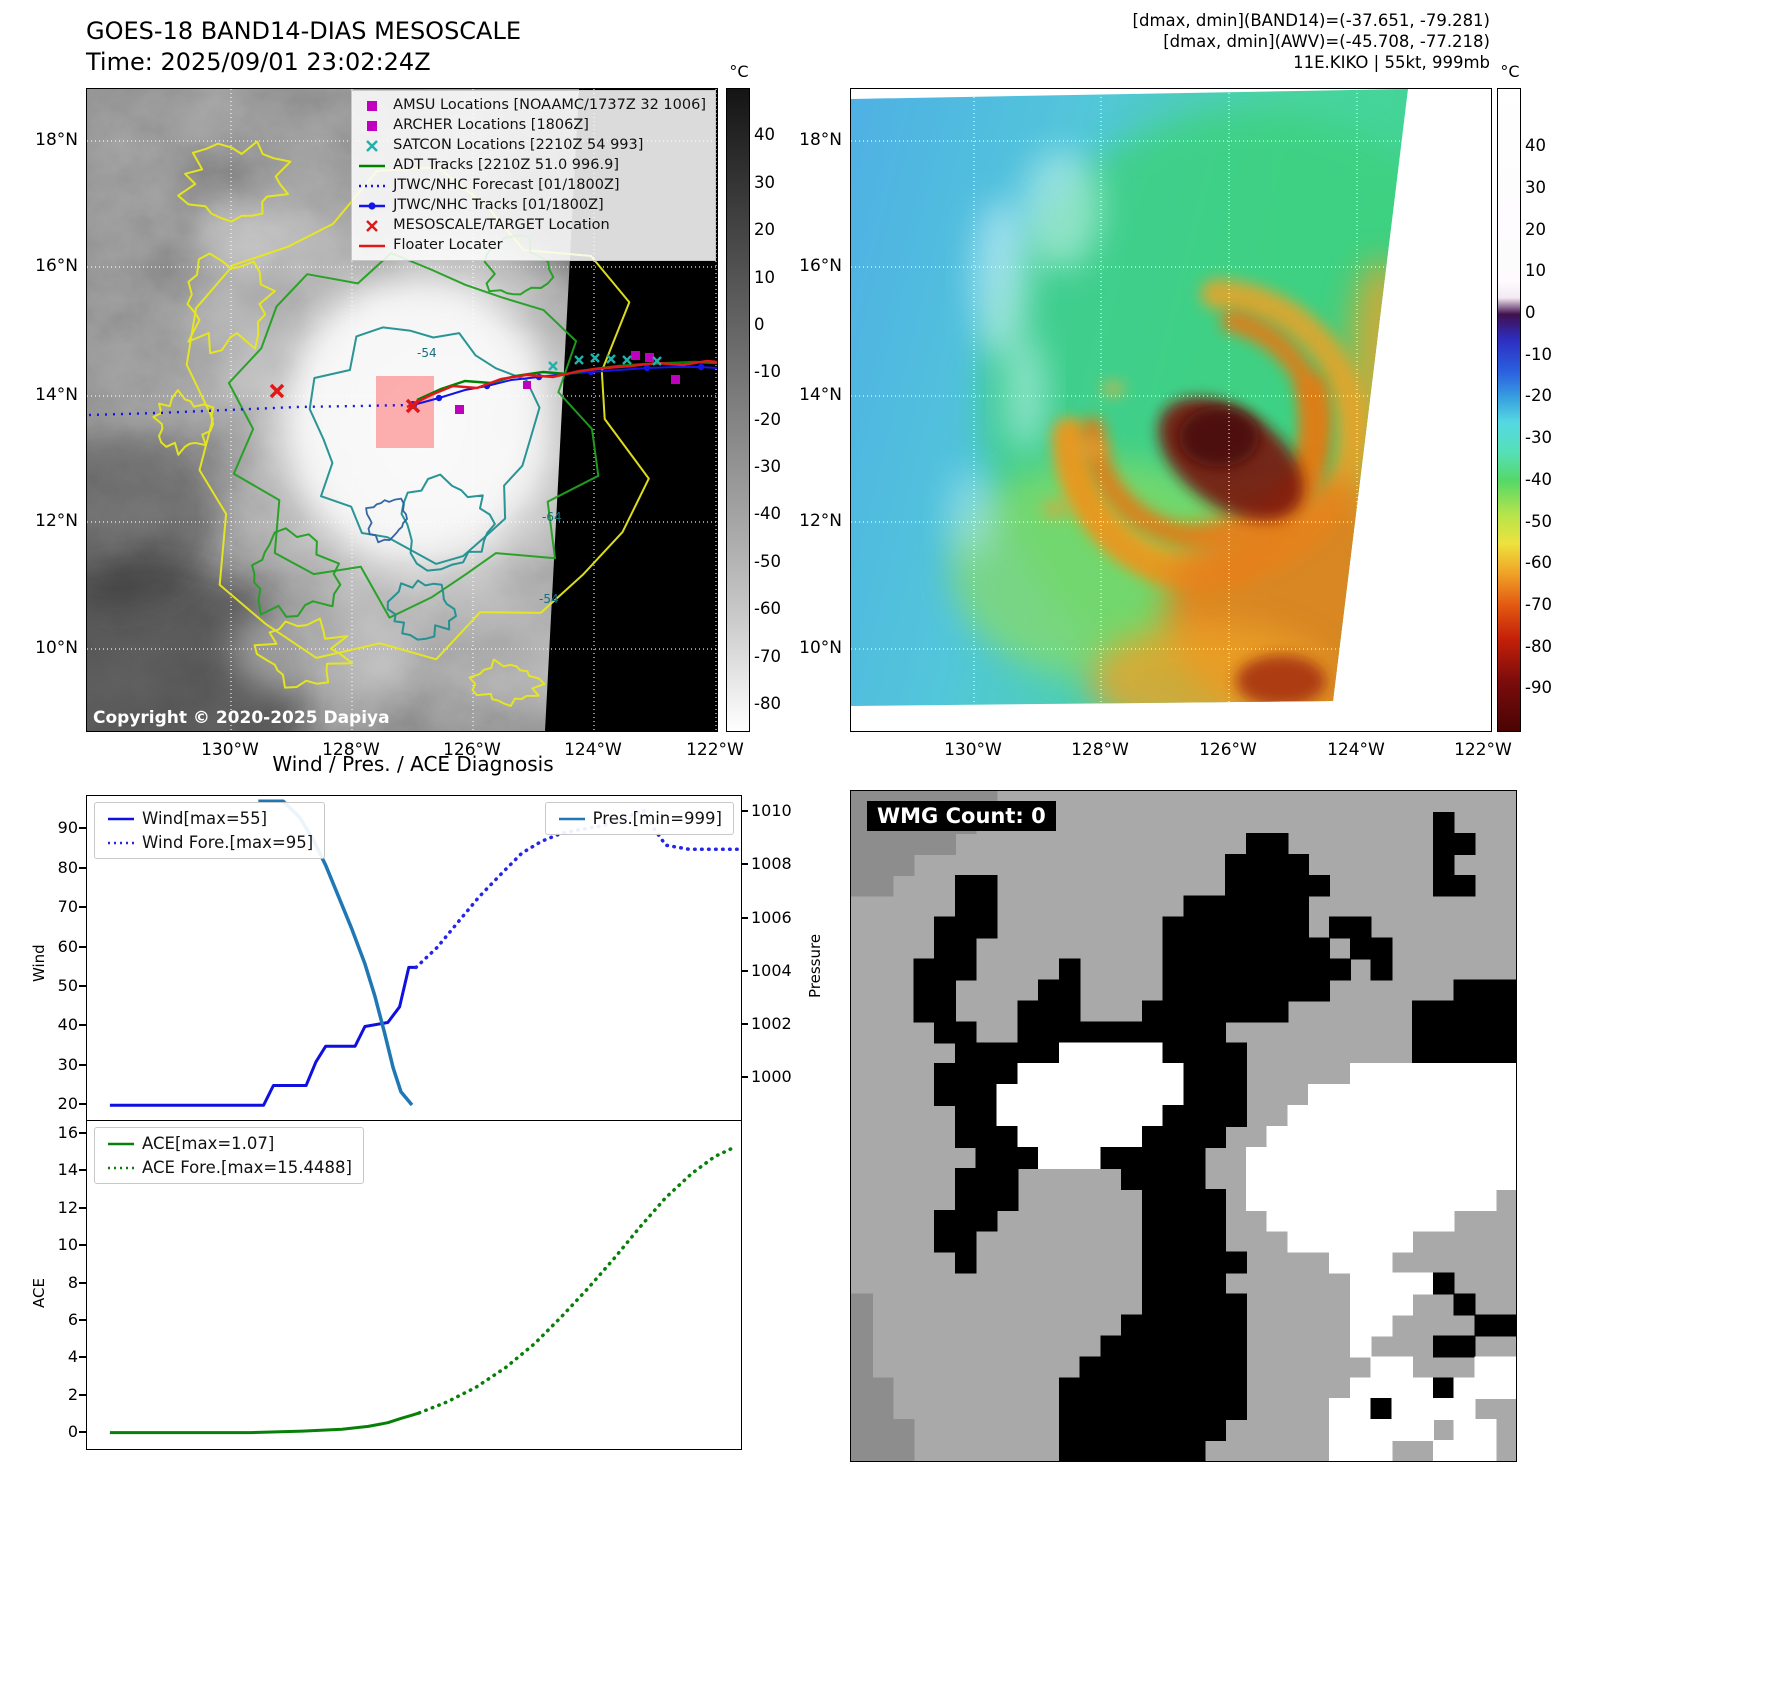 The image size is (1788, 1690). I want to click on legend-item: JTWC/NHC Tracks [01/1800Z], so click(531, 205).